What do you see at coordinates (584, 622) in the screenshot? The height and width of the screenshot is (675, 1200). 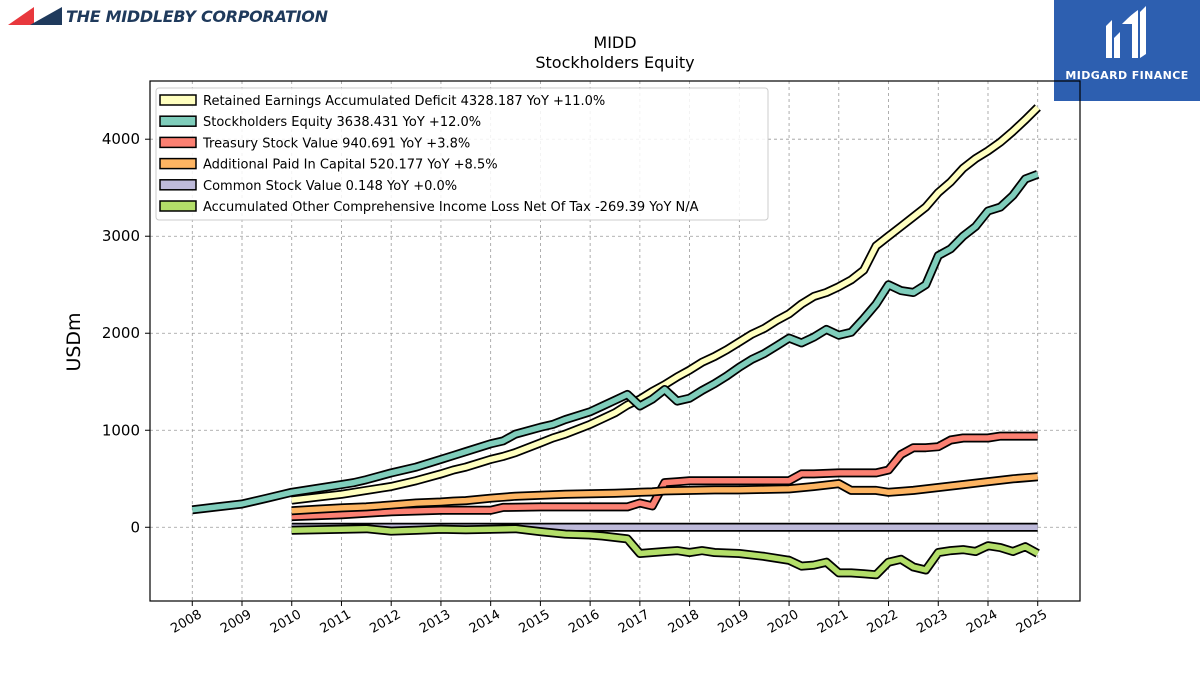 I see `x-tick-label: 2016` at bounding box center [584, 622].